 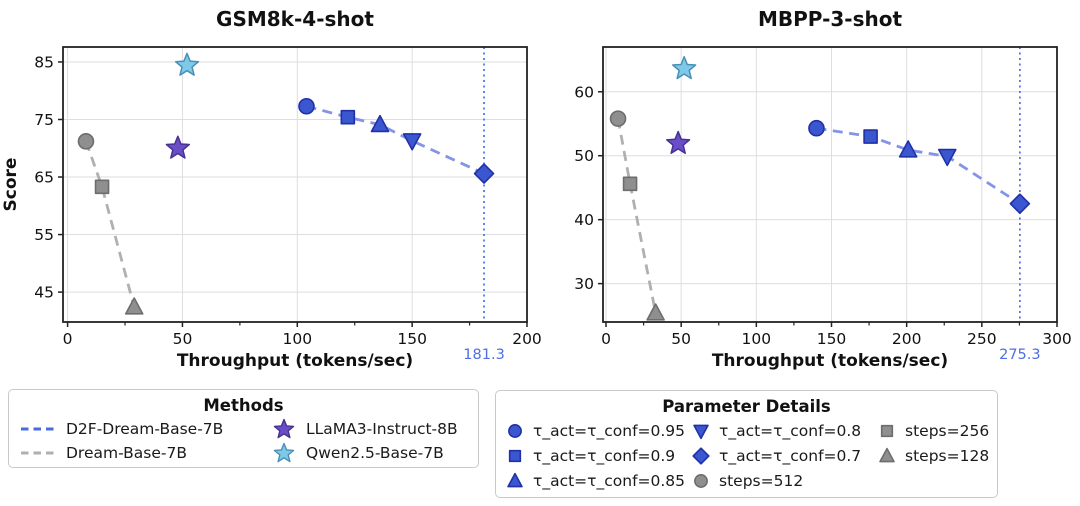 What do you see at coordinates (746, 406) in the screenshot?
I see `parameter-details-legend-title: Parameter Details` at bounding box center [746, 406].